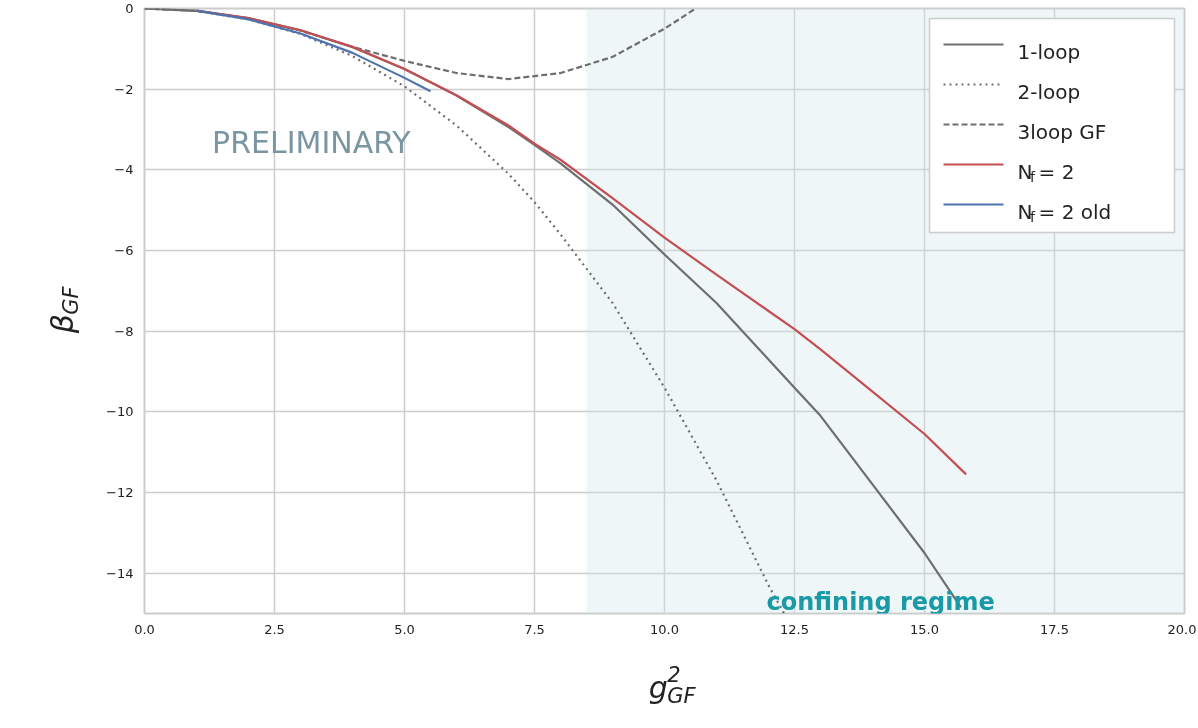  I want to click on x-tick-label: 2.5, so click(274, 629).